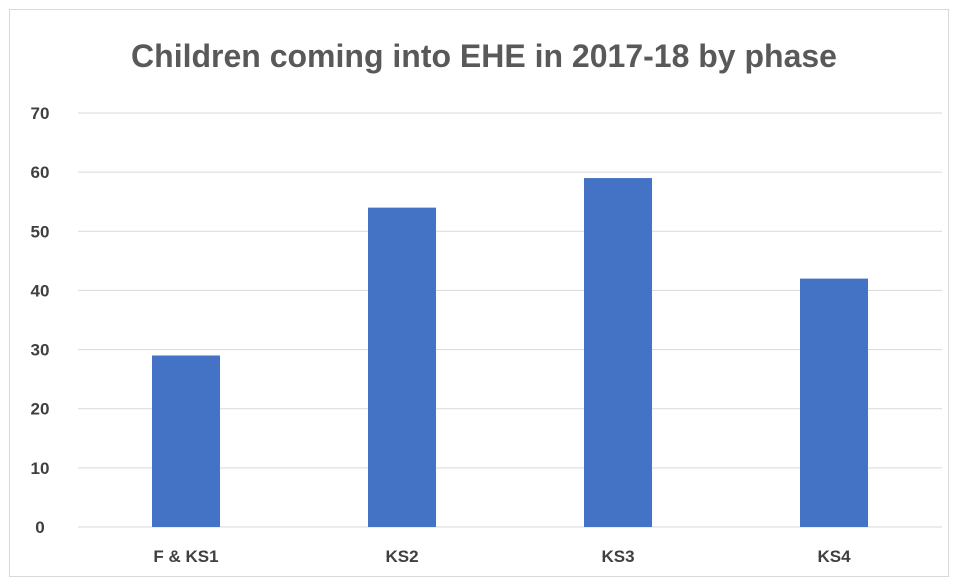  I want to click on y-tick-label: 0, so click(39, 527).